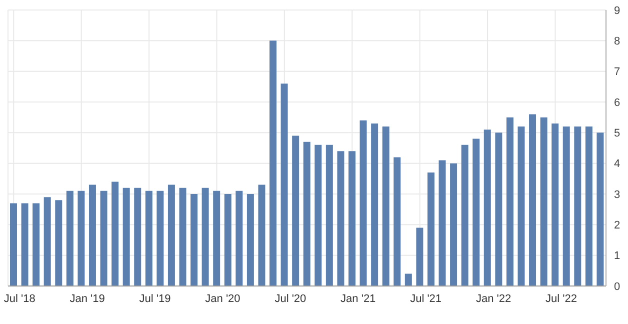 This screenshot has height=324, width=628. Describe the element at coordinates (155, 298) in the screenshot. I see `x-tick-label: Jul '19` at that location.